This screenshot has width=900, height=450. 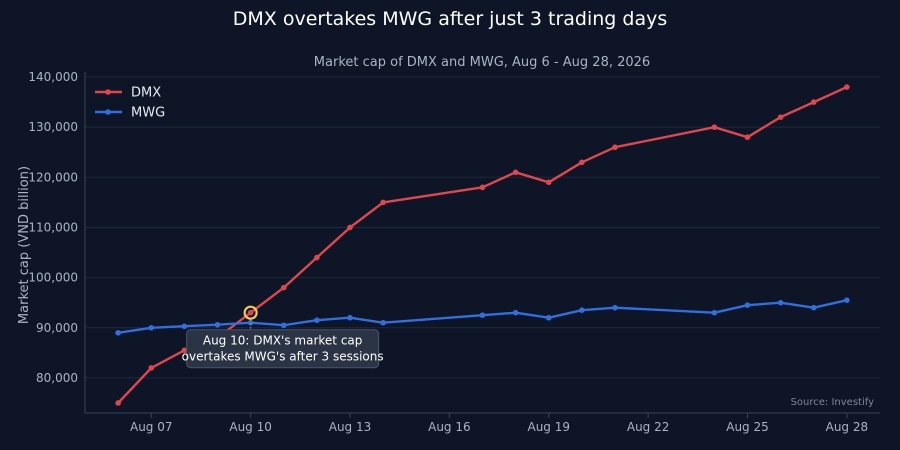 What do you see at coordinates (833, 402) in the screenshot?
I see `source-note: Source: Investify` at bounding box center [833, 402].